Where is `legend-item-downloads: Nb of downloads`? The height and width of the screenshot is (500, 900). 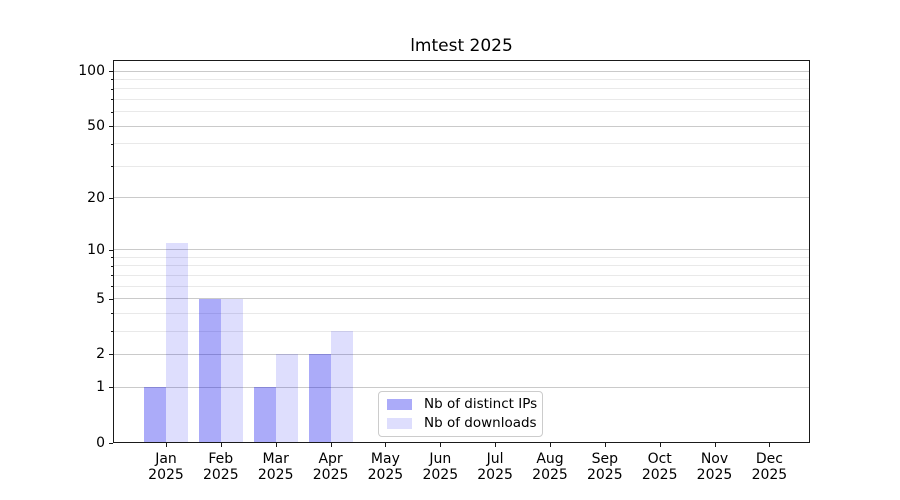
legend-item-downloads: Nb of downloads is located at coordinates (462, 423).